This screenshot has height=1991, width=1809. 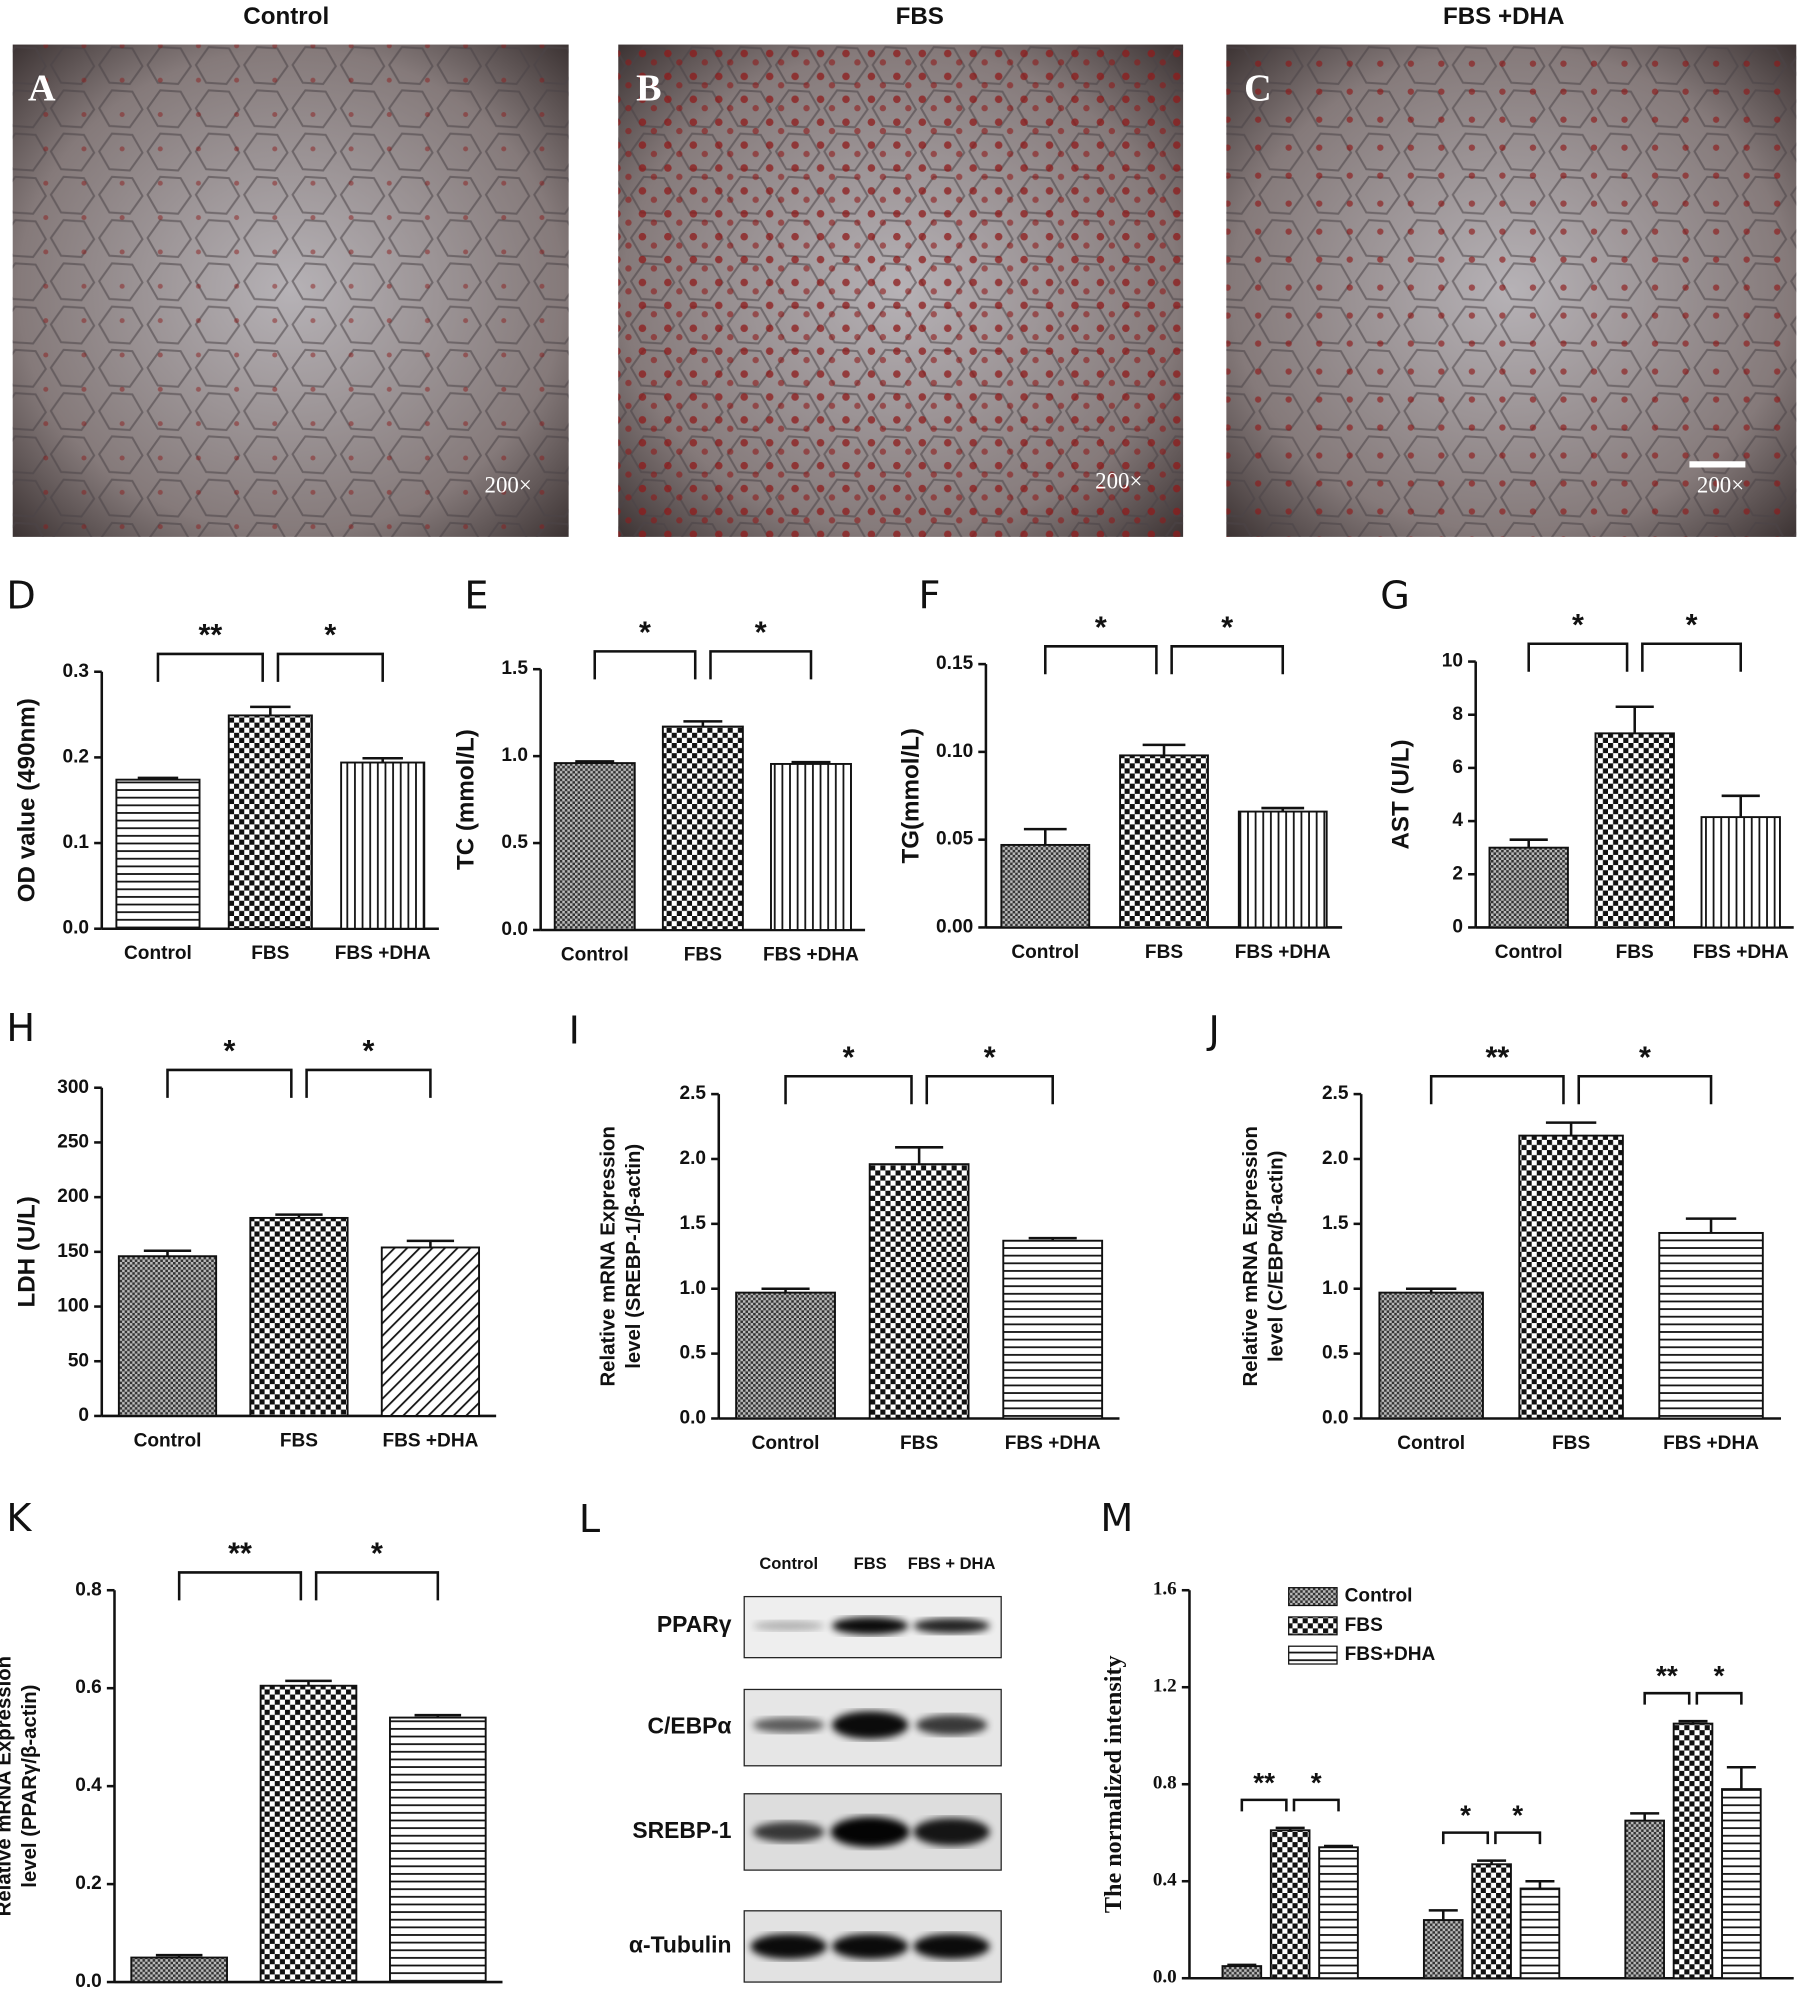 I want to click on y-tick-label: 2.5, so click(x=693, y=1093).